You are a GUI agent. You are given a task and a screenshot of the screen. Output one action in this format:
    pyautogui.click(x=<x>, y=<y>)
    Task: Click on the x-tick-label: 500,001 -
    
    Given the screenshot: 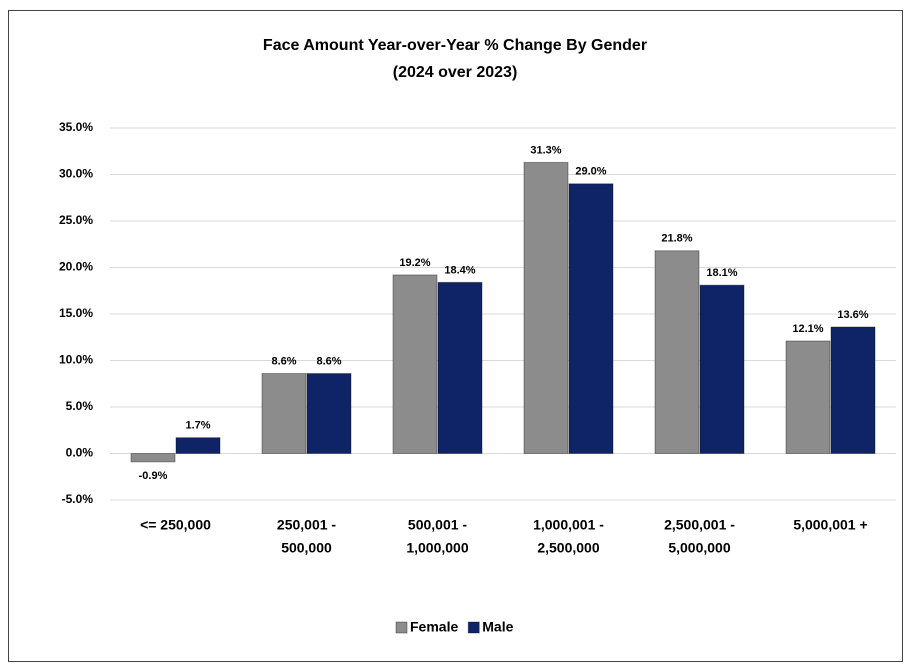 What is the action you would take?
    pyautogui.click(x=437, y=525)
    